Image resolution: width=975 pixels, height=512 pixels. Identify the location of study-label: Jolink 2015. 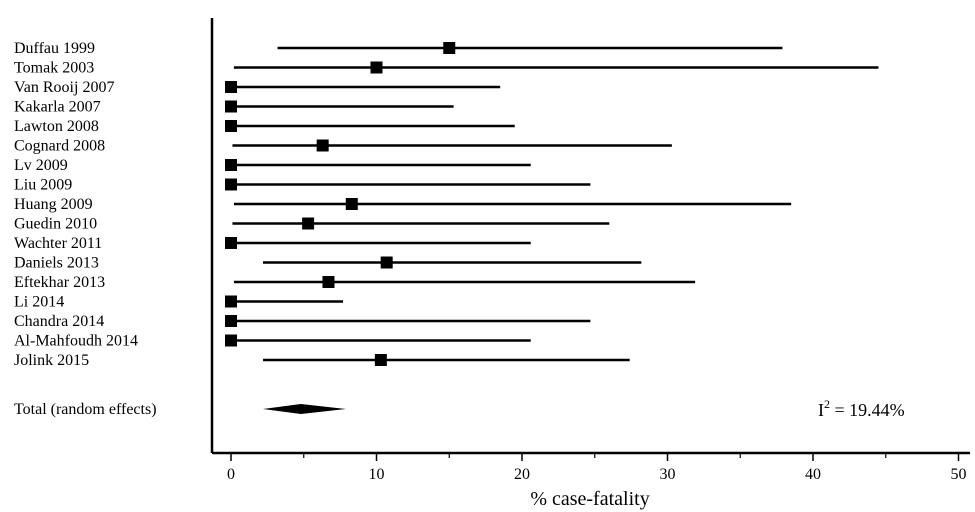
(51, 360).